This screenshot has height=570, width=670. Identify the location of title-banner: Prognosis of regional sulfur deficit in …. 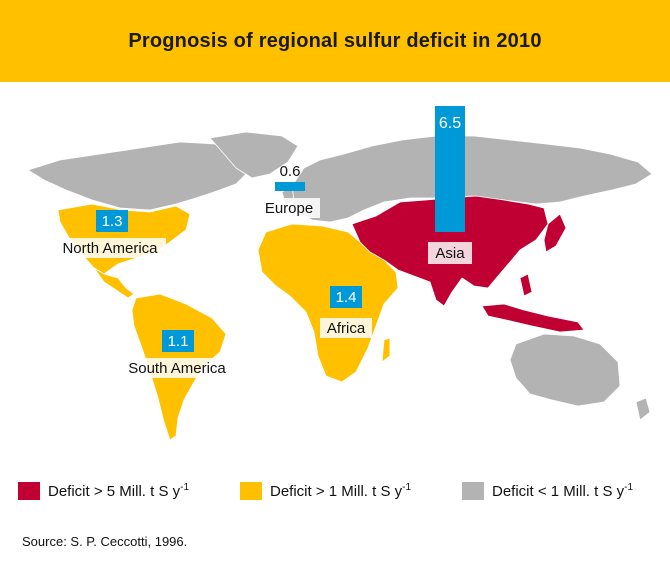
(335, 41).